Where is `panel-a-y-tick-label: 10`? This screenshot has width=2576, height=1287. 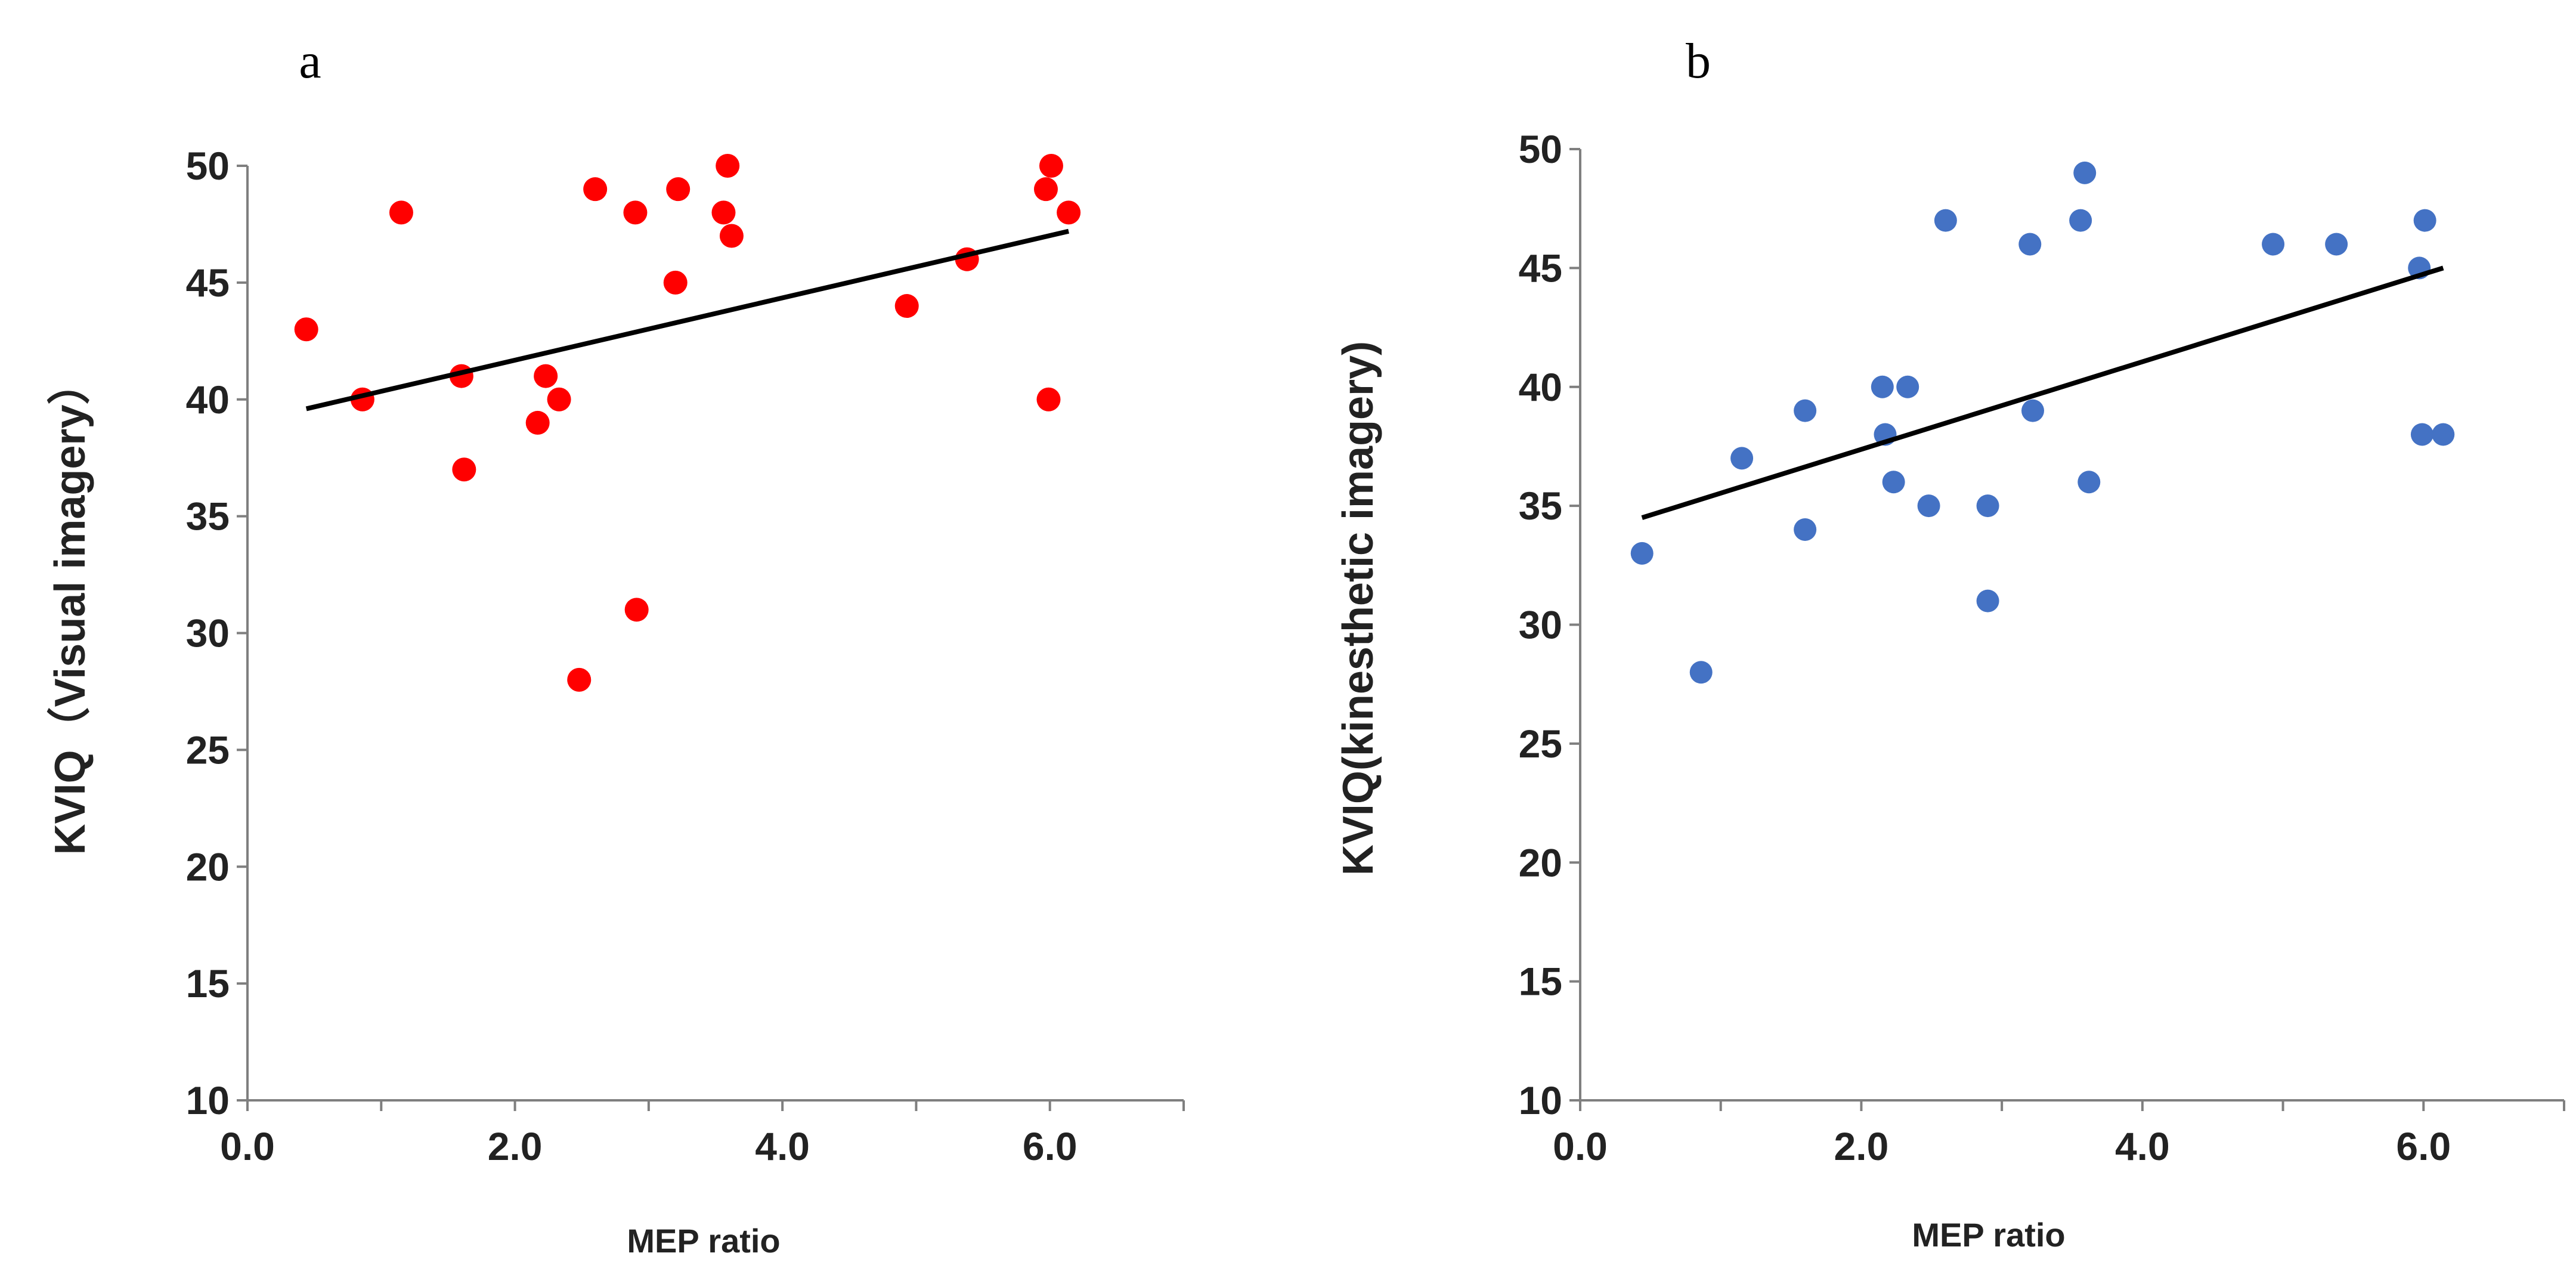 panel-a-y-tick-label: 10 is located at coordinates (208, 1100).